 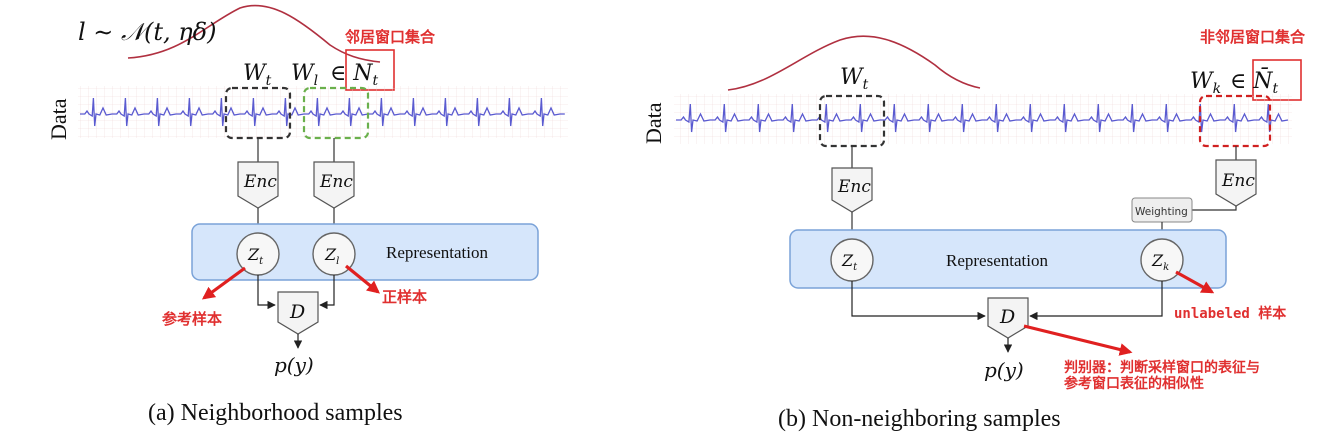 I want to click on annotation-unlabeled: unlabeled 样本, so click(x=1230, y=313).